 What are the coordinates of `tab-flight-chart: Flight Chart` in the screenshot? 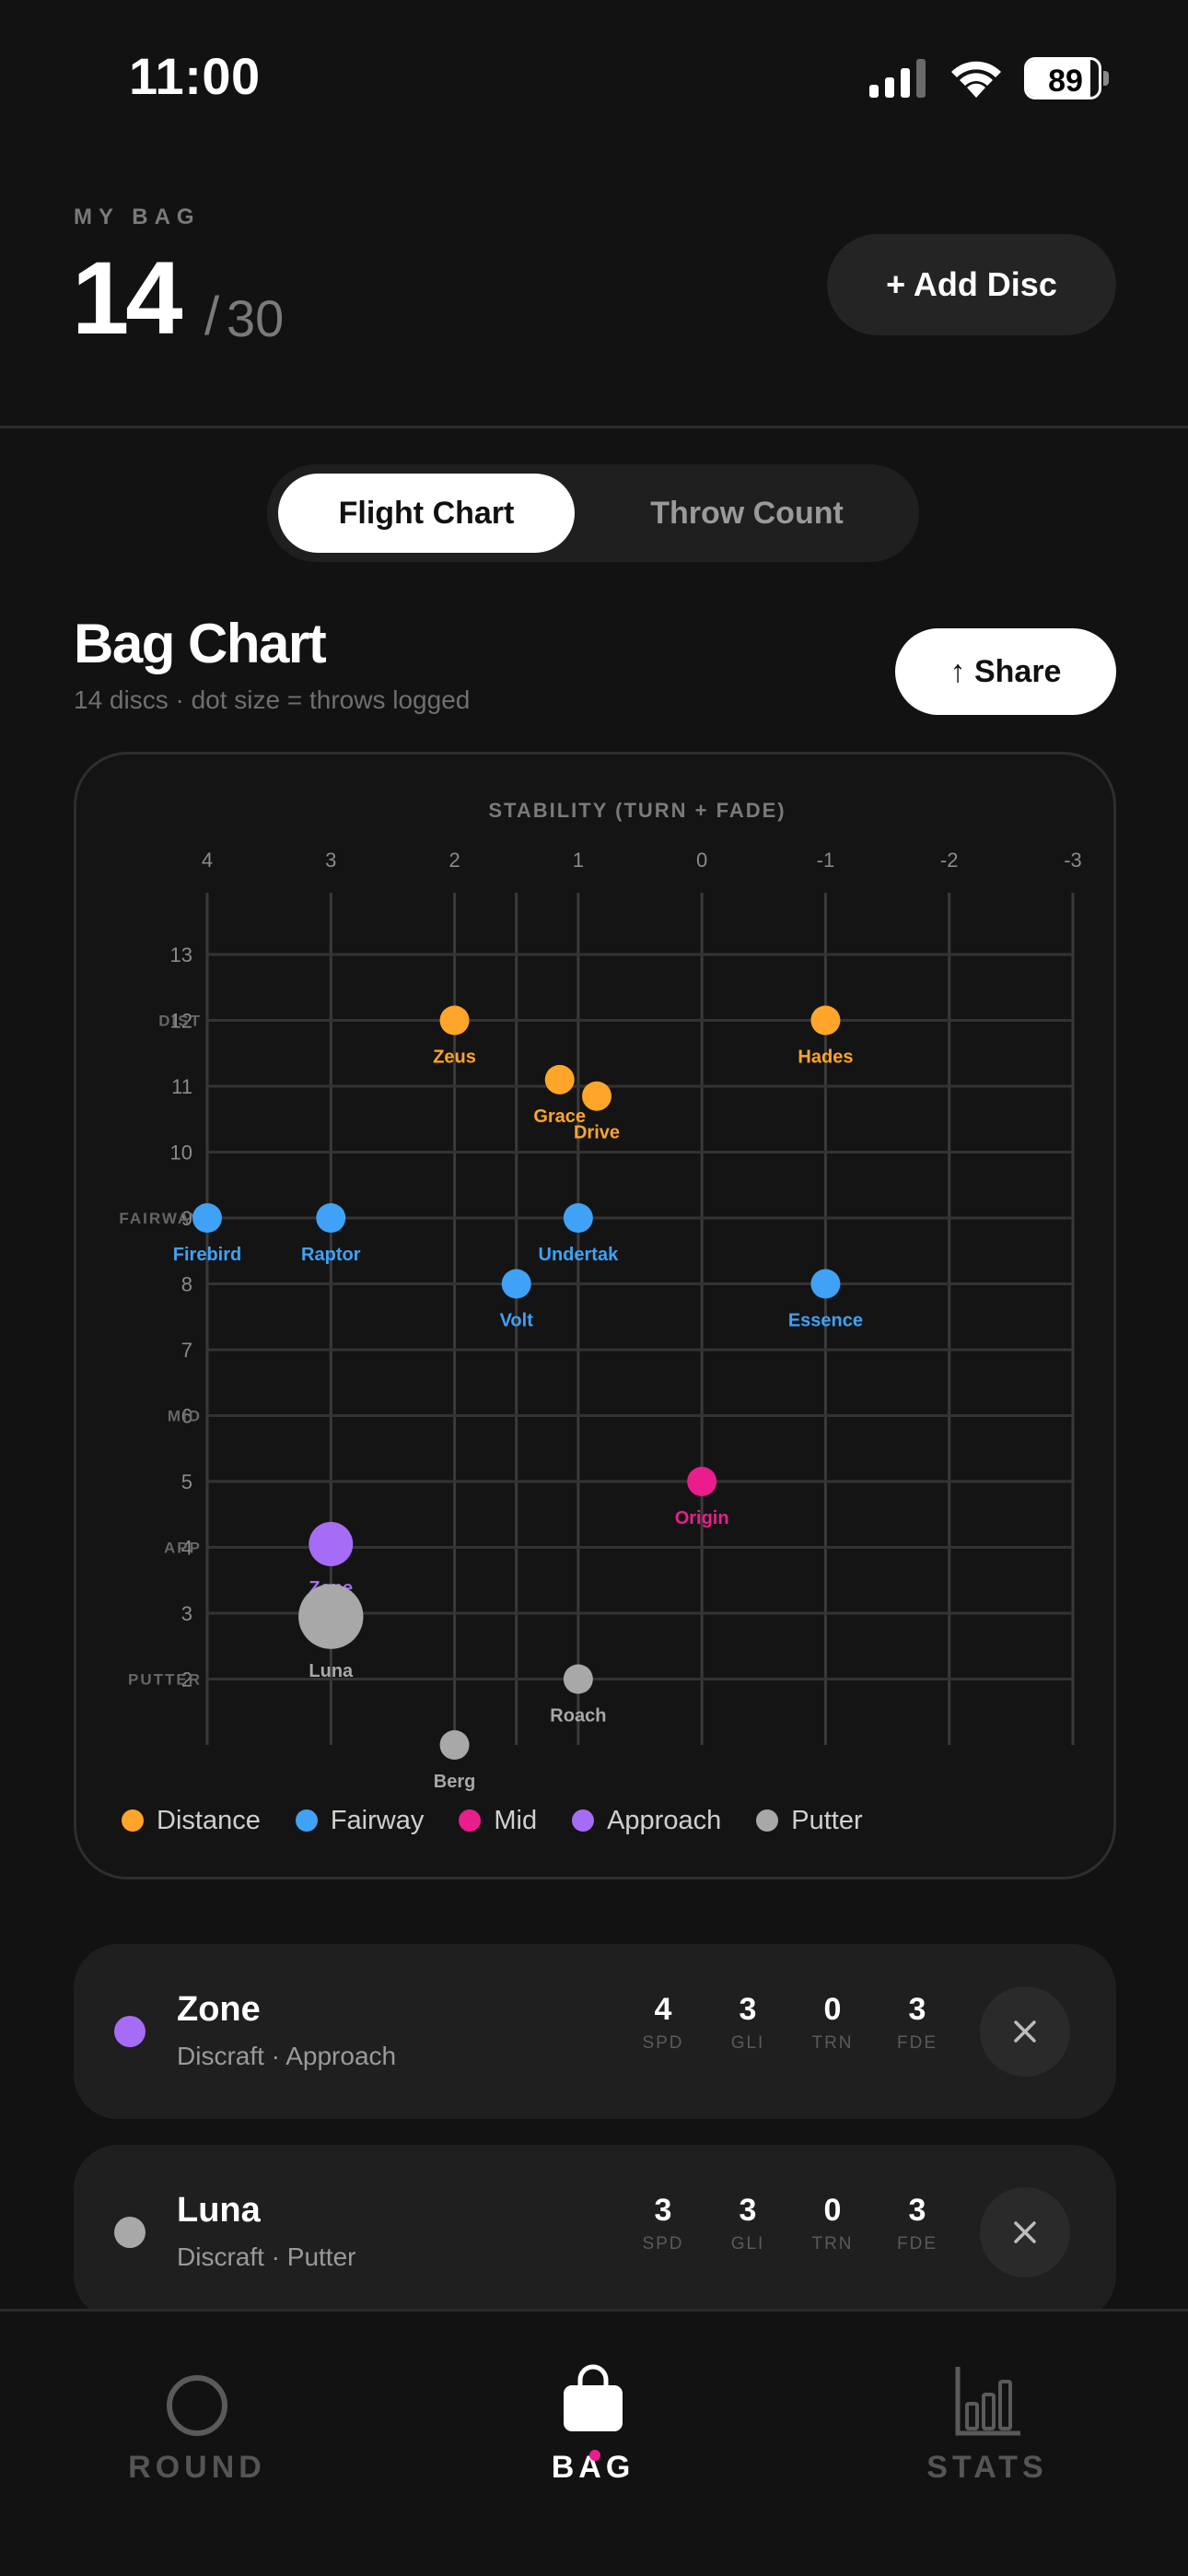 It's located at (427, 513).